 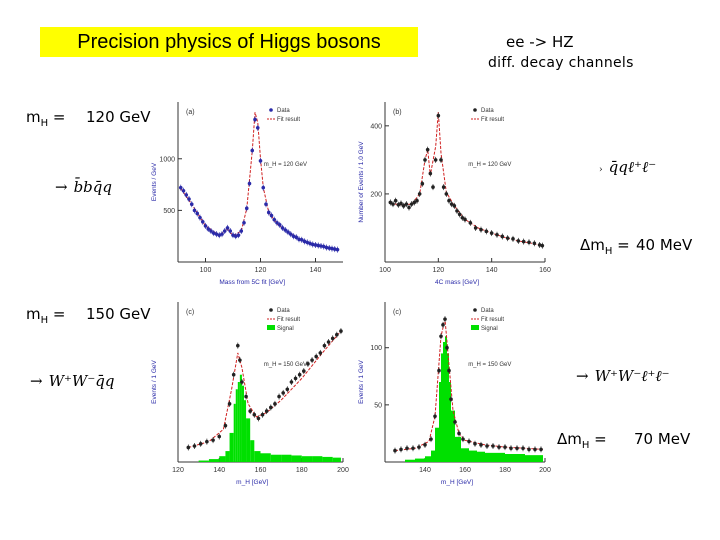 I want to click on mass-annotation: m_H = 120 GeV, so click(x=489, y=165).